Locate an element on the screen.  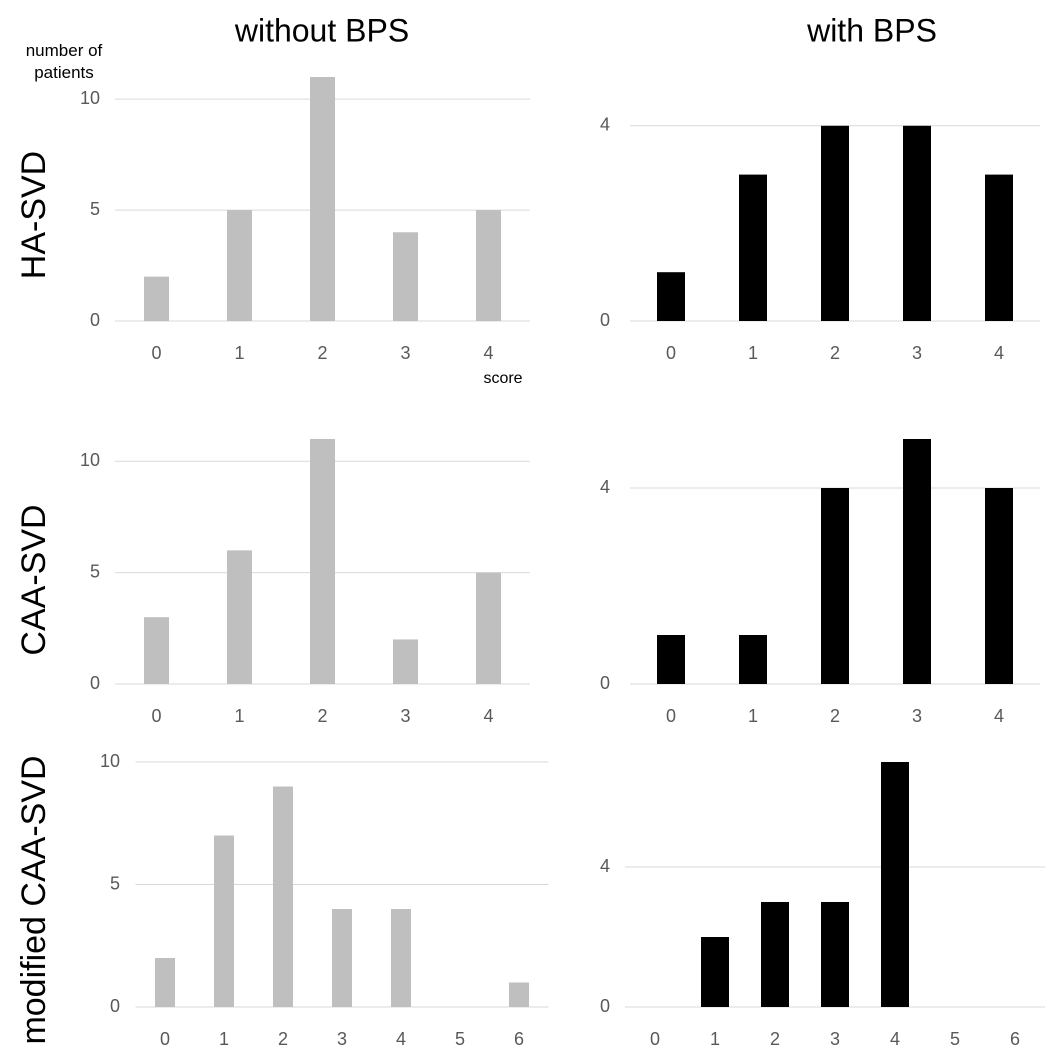
y-axis-label: number of patients is located at coordinates (64, 61).